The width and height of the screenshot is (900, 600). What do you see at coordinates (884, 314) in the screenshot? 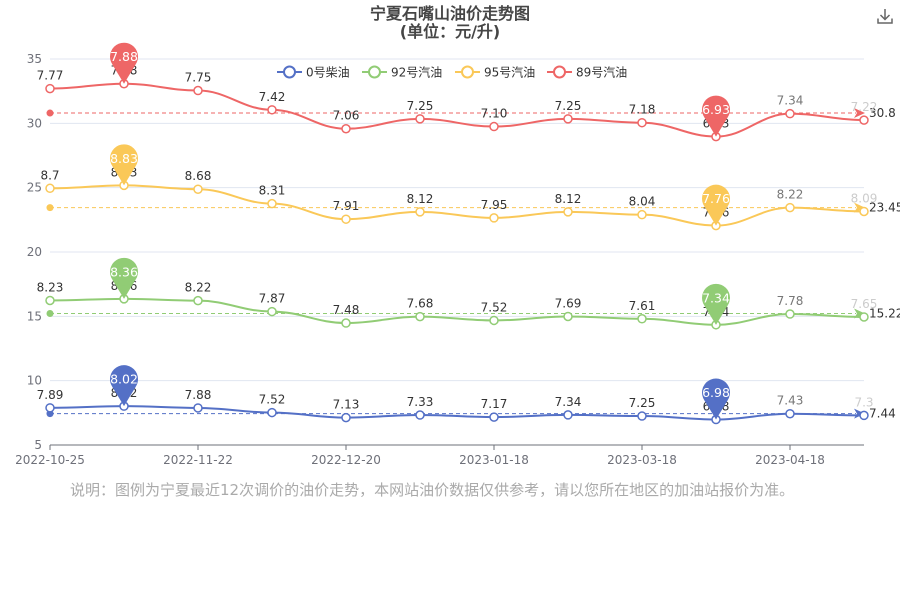
I see `average-label: 15.22` at bounding box center [884, 314].